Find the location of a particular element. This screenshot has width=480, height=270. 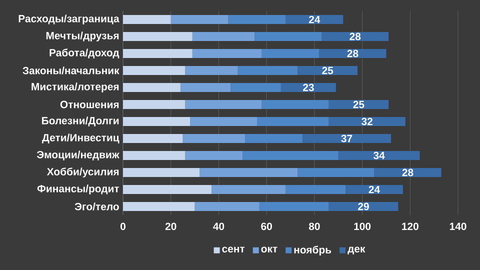

x-tick-label: 80 is located at coordinates (314, 226).